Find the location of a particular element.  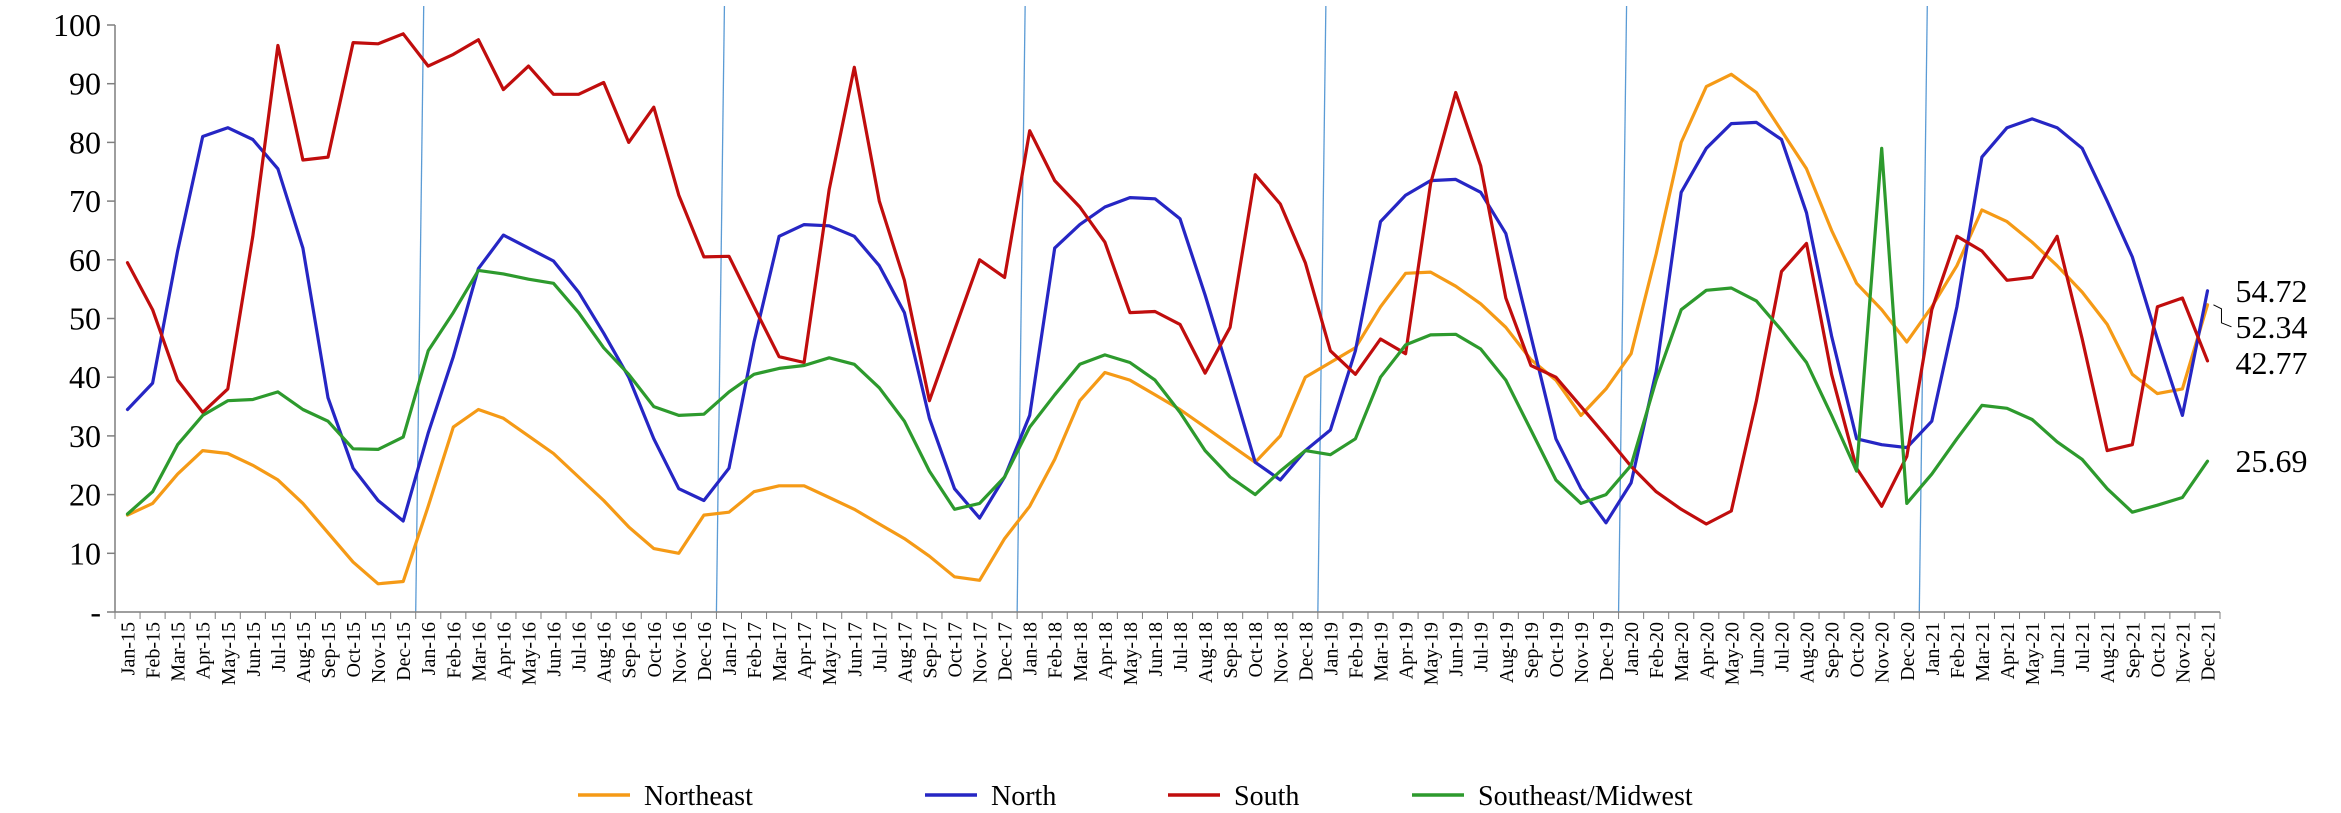

x-tick-label: Jul-21 is located at coordinates (2083, 647).